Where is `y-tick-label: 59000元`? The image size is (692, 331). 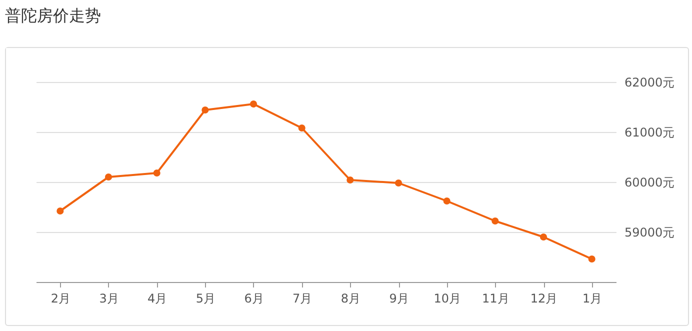 y-tick-label: 59000元 is located at coordinates (649, 233).